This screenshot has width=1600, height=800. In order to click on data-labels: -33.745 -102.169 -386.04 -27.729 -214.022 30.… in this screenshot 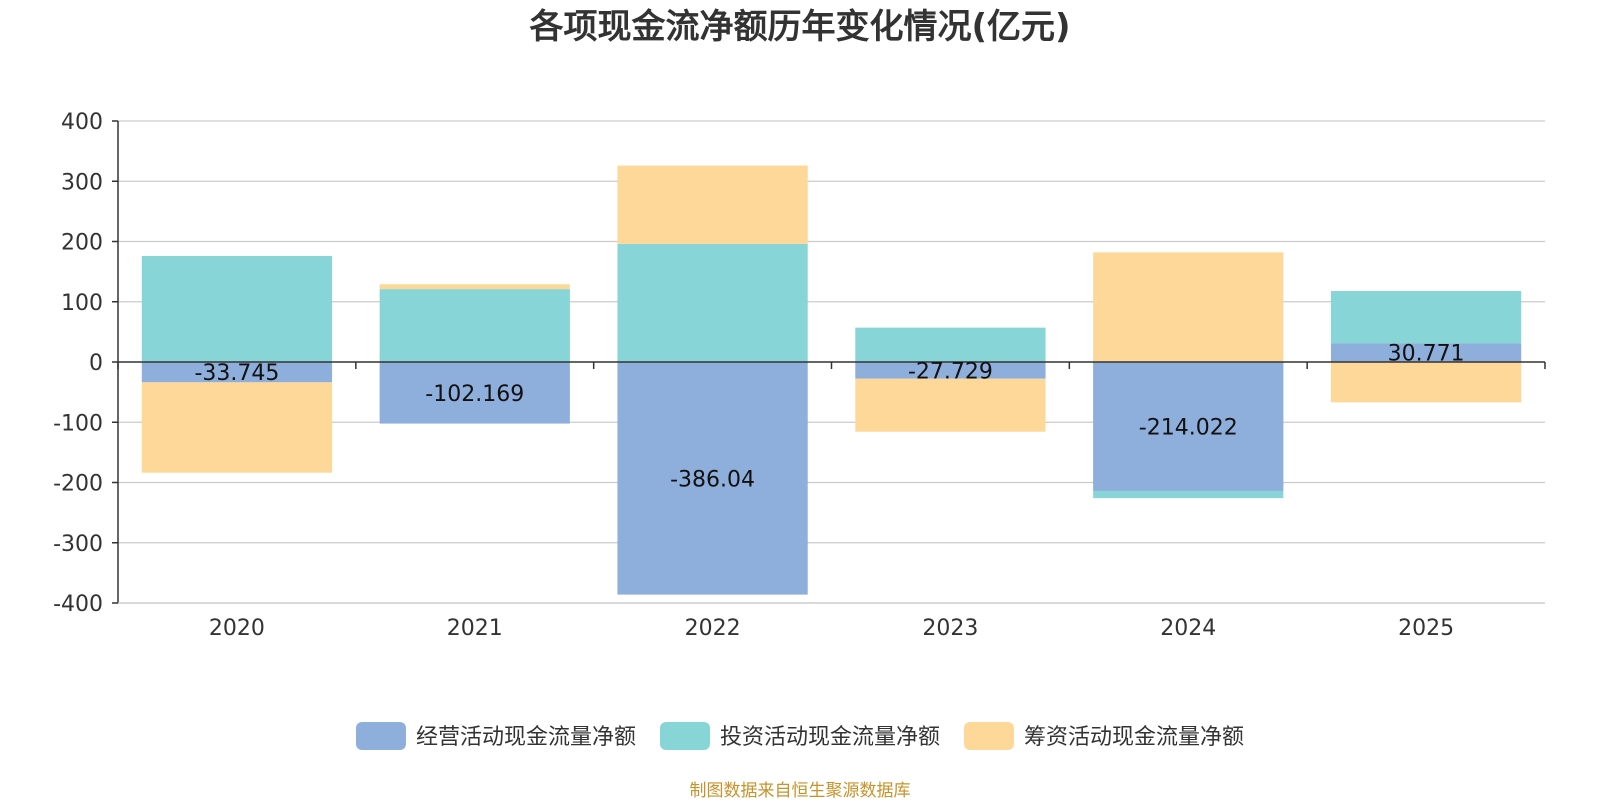, I will do `click(829, 417)`.